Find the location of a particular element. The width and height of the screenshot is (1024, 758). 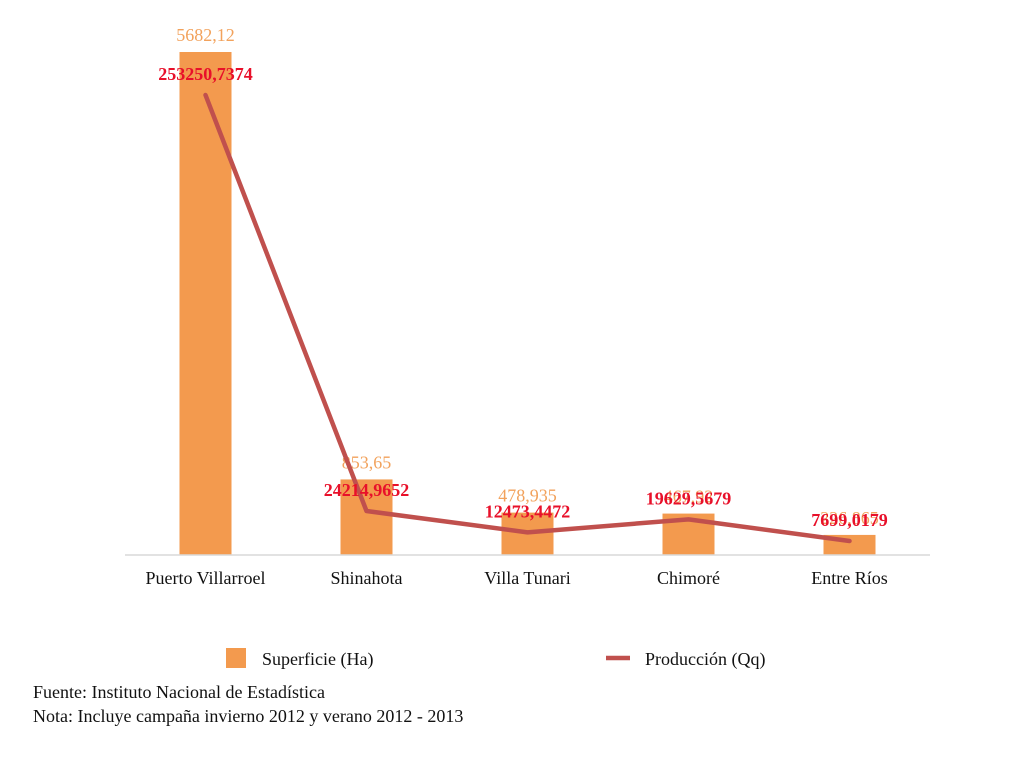

legend-line-label: Producción (Qq) is located at coordinates (705, 659).